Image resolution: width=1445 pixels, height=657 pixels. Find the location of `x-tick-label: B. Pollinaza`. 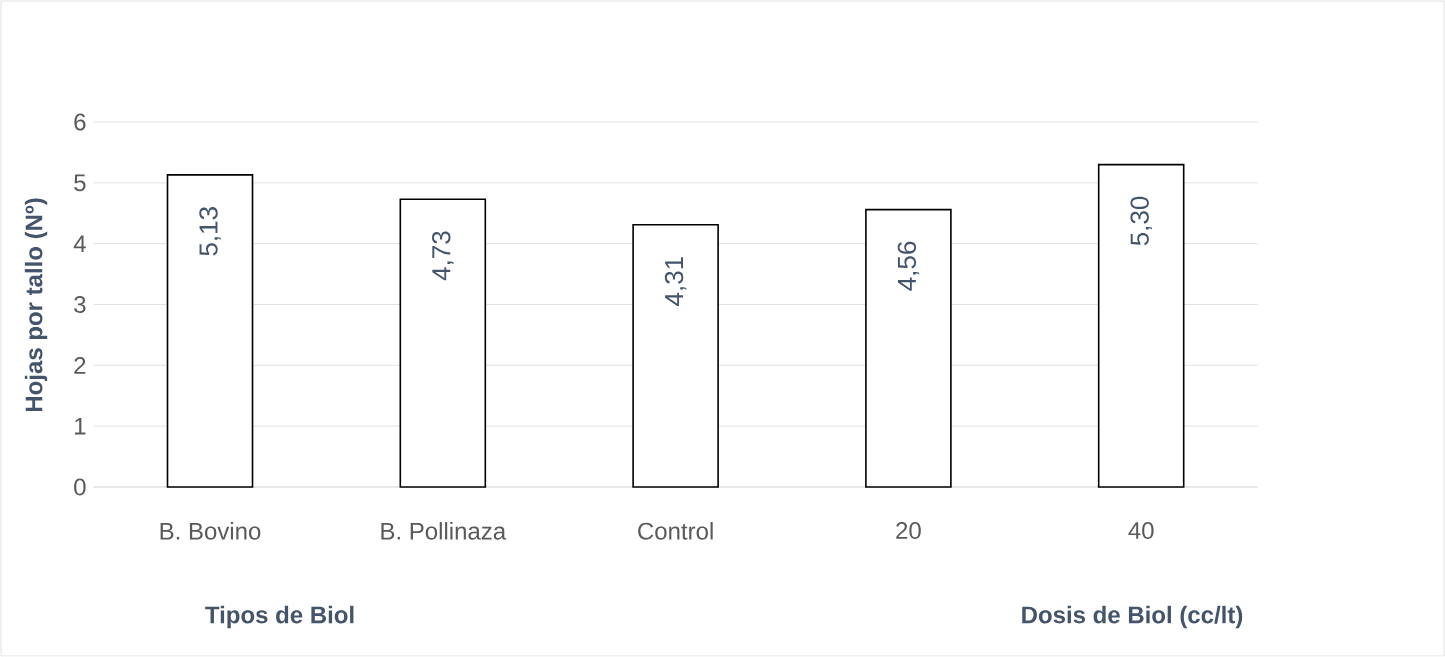

x-tick-label: B. Pollinaza is located at coordinates (444, 531).